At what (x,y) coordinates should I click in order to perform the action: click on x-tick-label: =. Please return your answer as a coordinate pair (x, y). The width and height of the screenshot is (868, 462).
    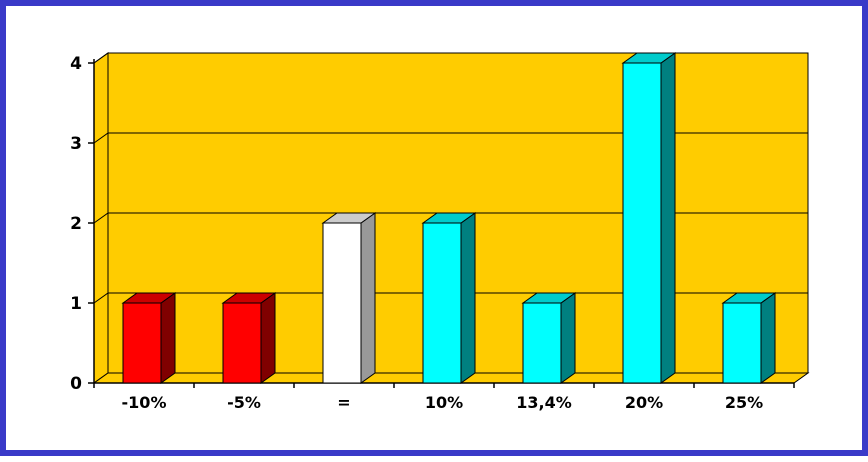
    Looking at the image, I should click on (343, 402).